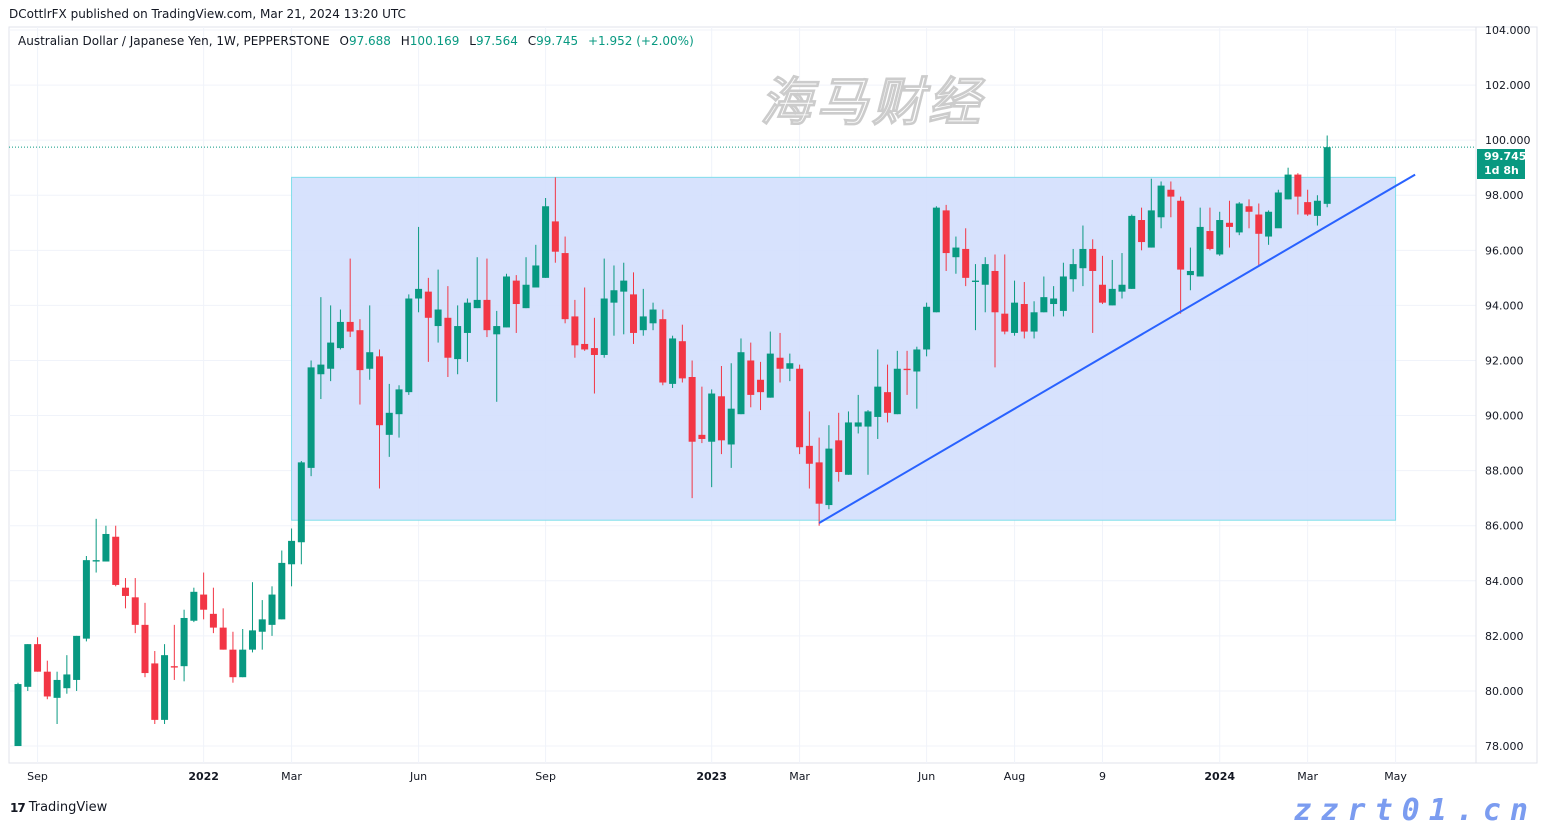 This screenshot has width=1547, height=828. I want to click on time-axis: Sep 2022 Mar Jun Sep 2023 Mar Jun Aug 9 2024 Mar May, so click(717, 776).